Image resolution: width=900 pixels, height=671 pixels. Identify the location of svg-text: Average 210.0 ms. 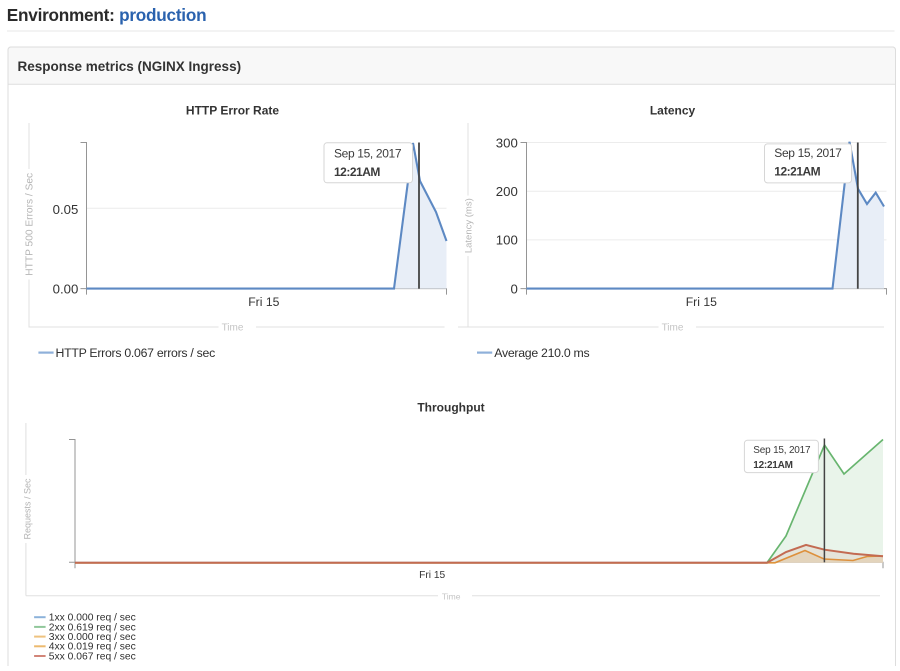
(541, 353).